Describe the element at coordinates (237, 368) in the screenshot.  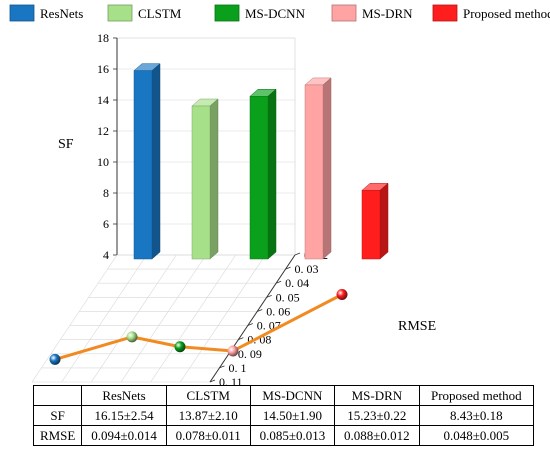
I see `tick-label-rmse: 0. 1` at that location.